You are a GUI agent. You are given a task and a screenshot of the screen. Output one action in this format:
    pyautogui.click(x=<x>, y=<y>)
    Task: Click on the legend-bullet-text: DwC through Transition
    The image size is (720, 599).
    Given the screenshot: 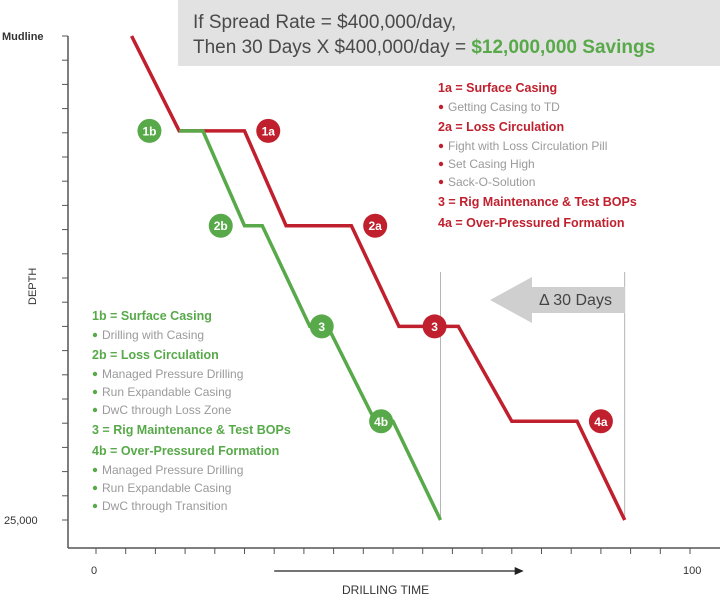 What is the action you would take?
    pyautogui.click(x=164, y=506)
    